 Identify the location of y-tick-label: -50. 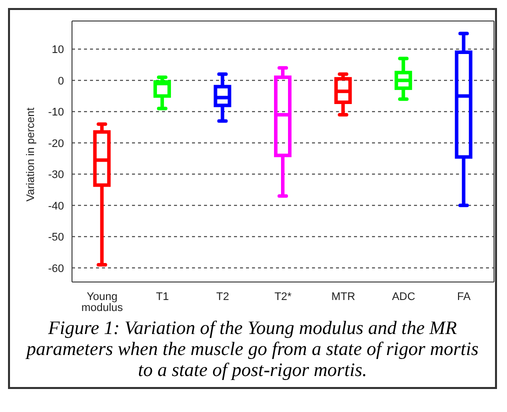
(56, 238).